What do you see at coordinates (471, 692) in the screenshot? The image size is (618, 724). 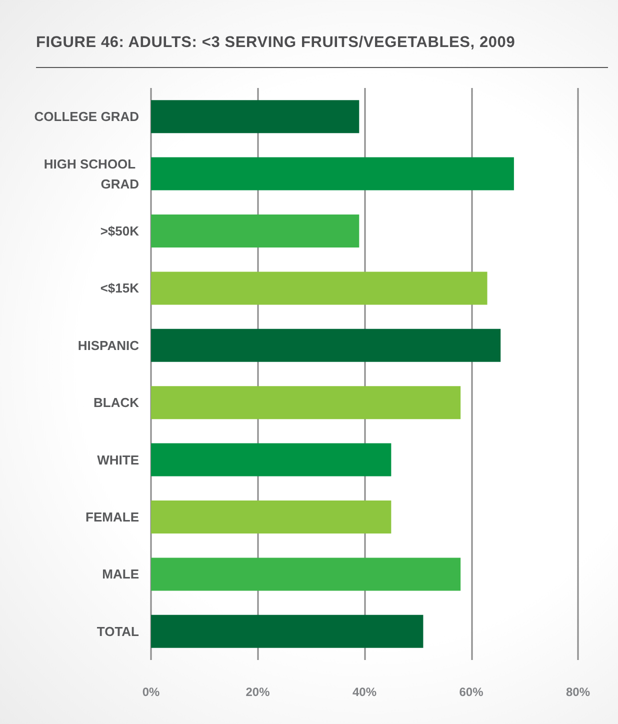 I see `x-tick-label: 60%` at bounding box center [471, 692].